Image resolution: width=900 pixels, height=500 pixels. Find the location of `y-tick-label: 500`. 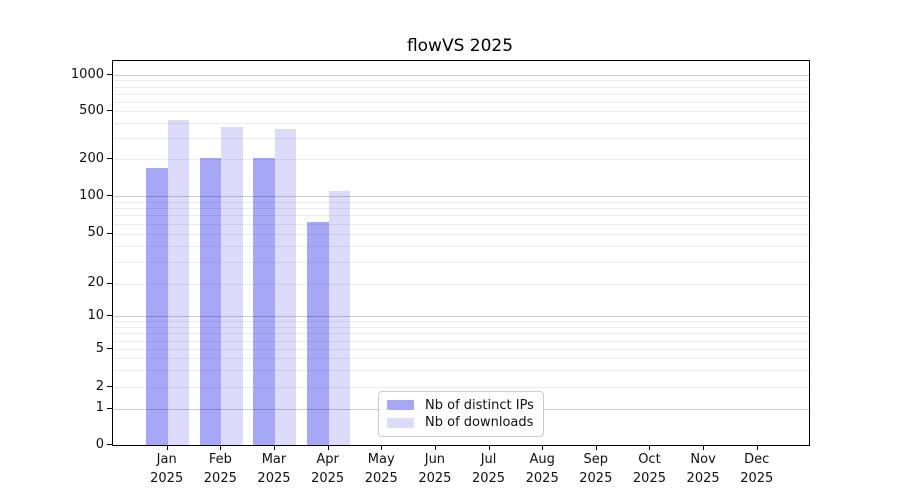

y-tick-label: 500 is located at coordinates (91, 110).